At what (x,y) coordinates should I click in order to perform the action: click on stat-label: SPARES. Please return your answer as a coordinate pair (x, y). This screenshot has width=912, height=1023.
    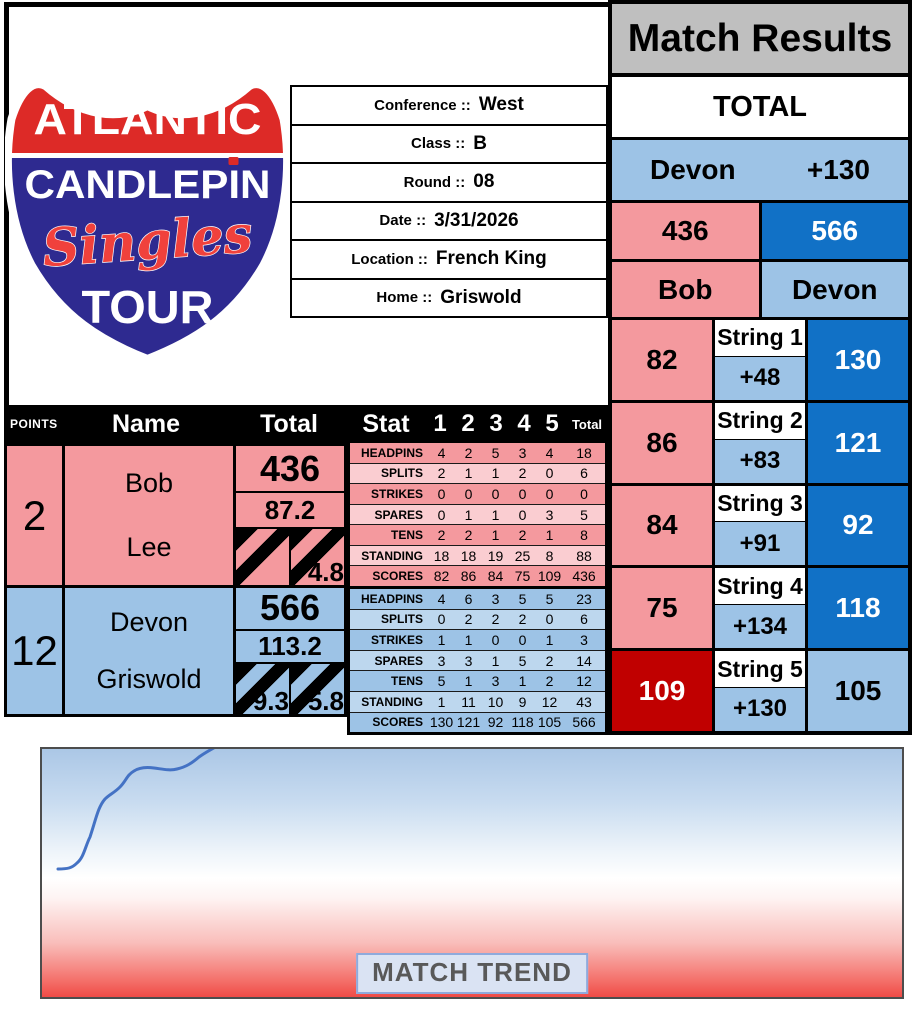
    Looking at the image, I should click on (398, 514).